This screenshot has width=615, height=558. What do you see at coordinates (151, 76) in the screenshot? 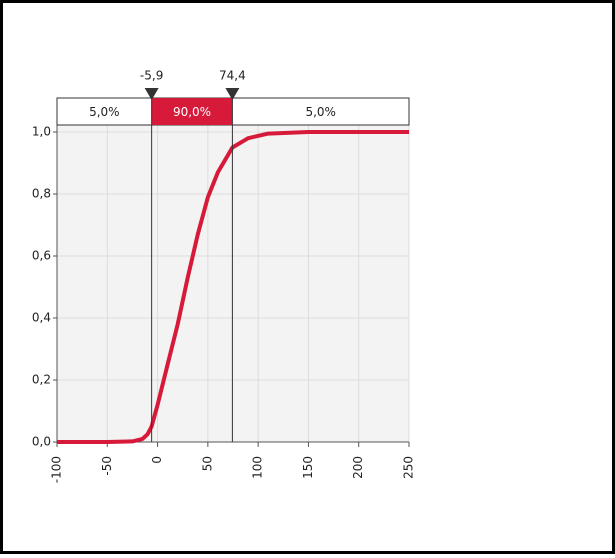
I see `delimiter-label: -5,9` at bounding box center [151, 76].